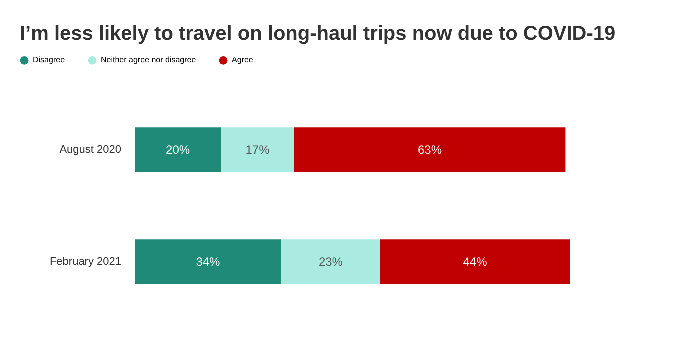 Image resolution: width=700 pixels, height=353 pixels. What do you see at coordinates (49, 60) in the screenshot?
I see `legend-label: Disagree` at bounding box center [49, 60].